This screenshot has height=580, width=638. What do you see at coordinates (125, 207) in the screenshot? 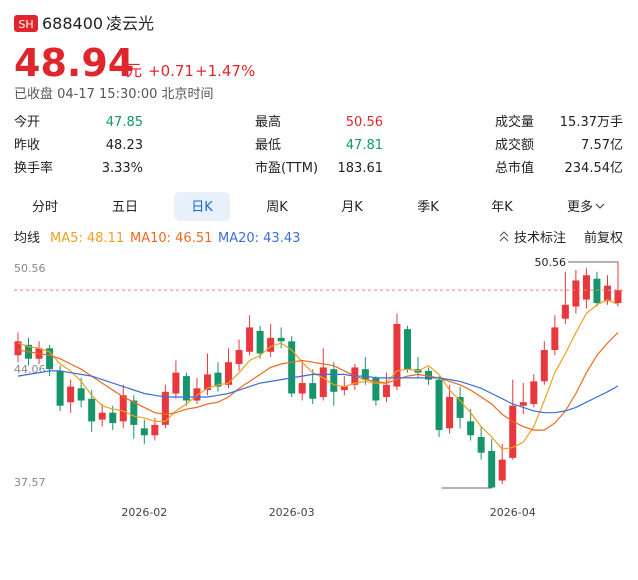
I see `tab: 五日` at bounding box center [125, 207].